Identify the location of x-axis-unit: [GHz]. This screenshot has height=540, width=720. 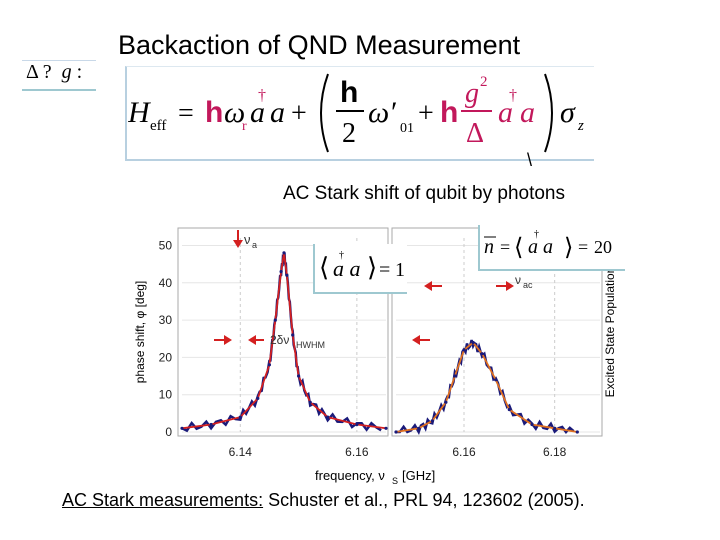
(418, 475).